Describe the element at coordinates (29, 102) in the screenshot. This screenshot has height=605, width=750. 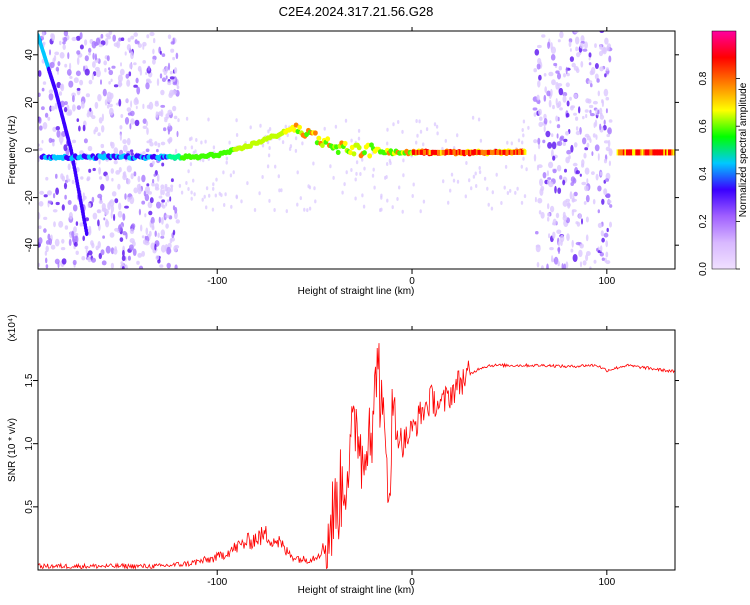
I see `y-tick-label: 20` at that location.